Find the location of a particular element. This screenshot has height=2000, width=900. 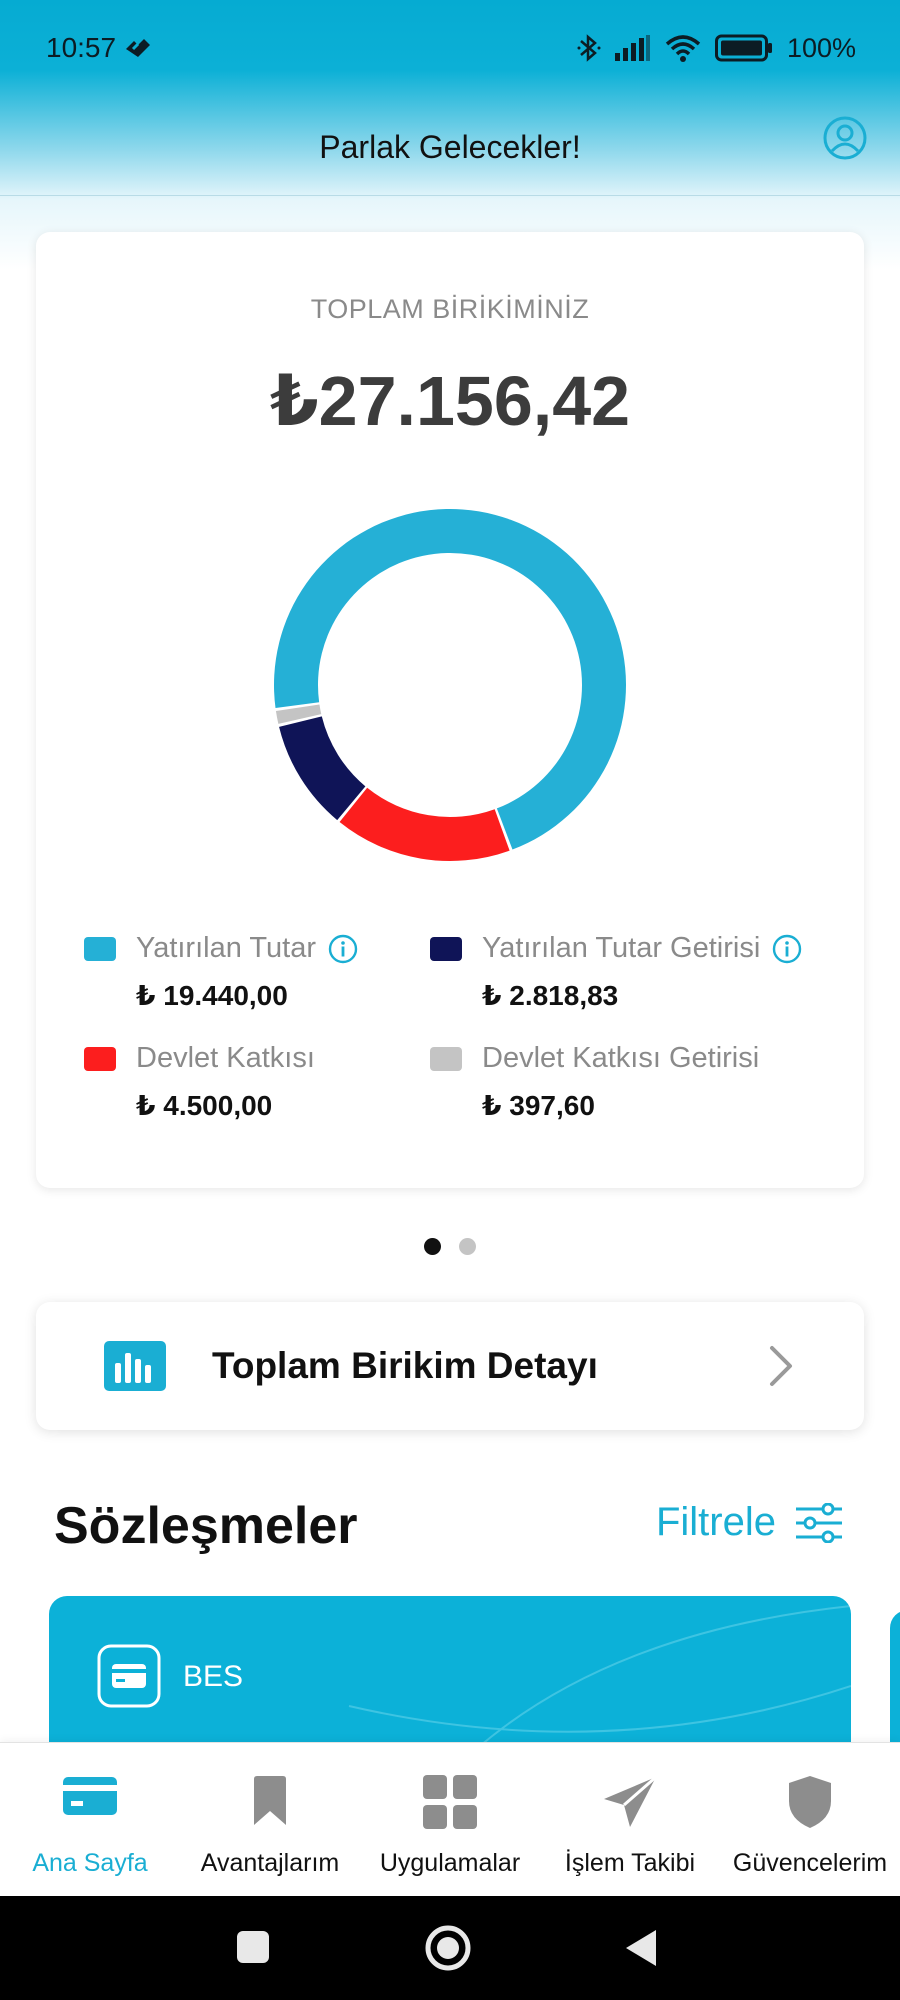

status-bar: 10:57 100% is located at coordinates (450, 48).